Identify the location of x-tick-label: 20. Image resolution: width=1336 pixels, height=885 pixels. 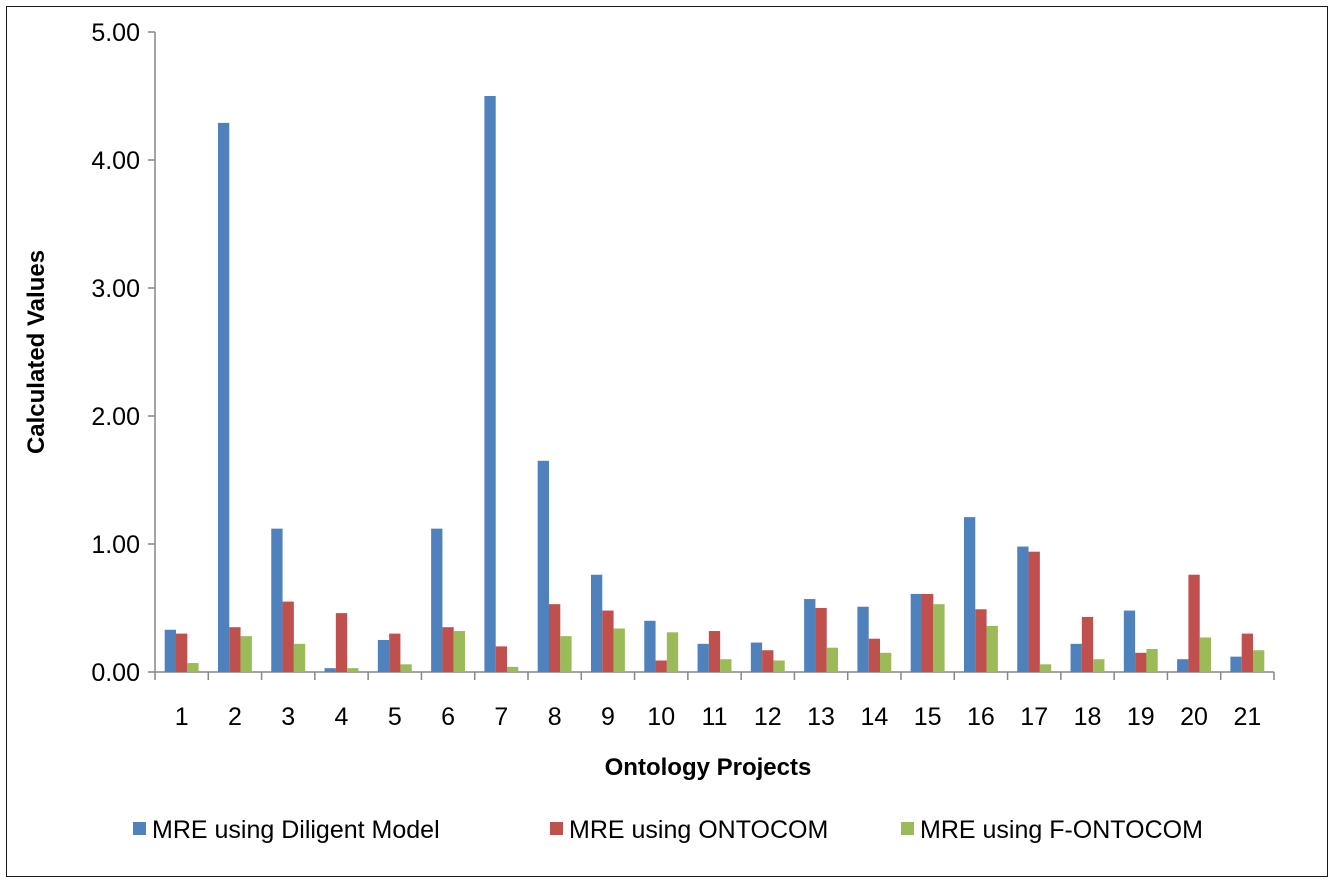
(1194, 717).